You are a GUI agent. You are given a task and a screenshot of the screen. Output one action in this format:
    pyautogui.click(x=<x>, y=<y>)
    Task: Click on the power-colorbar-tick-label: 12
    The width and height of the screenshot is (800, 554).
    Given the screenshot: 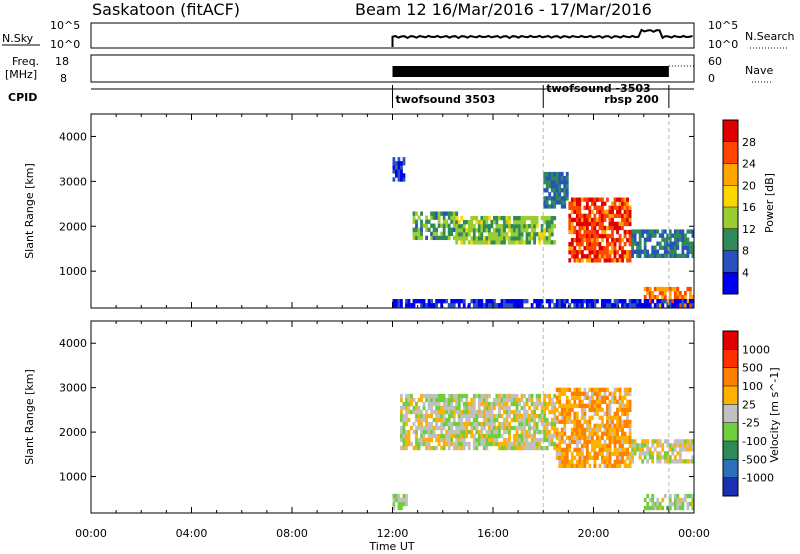 What is the action you would take?
    pyautogui.click(x=749, y=229)
    